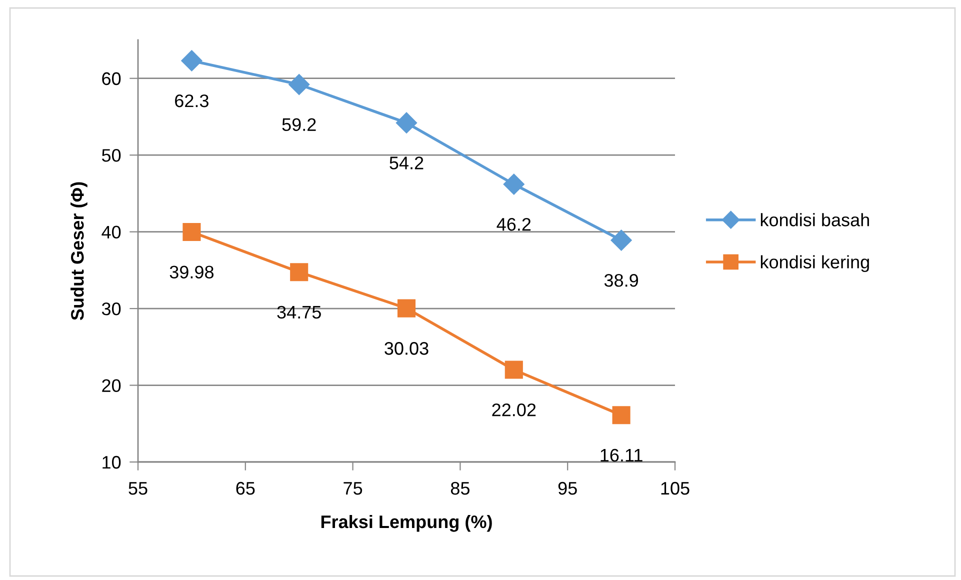 The width and height of the screenshot is (961, 580). I want to click on x-tick-label: 65, so click(245, 488).